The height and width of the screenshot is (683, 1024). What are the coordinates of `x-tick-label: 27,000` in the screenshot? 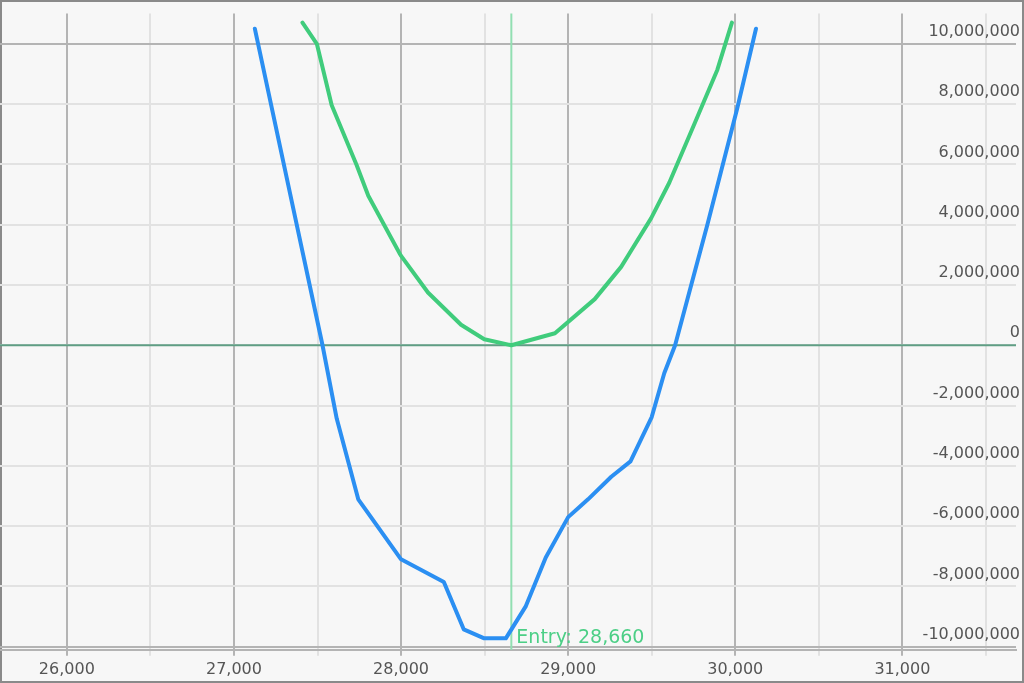 It's located at (233, 668).